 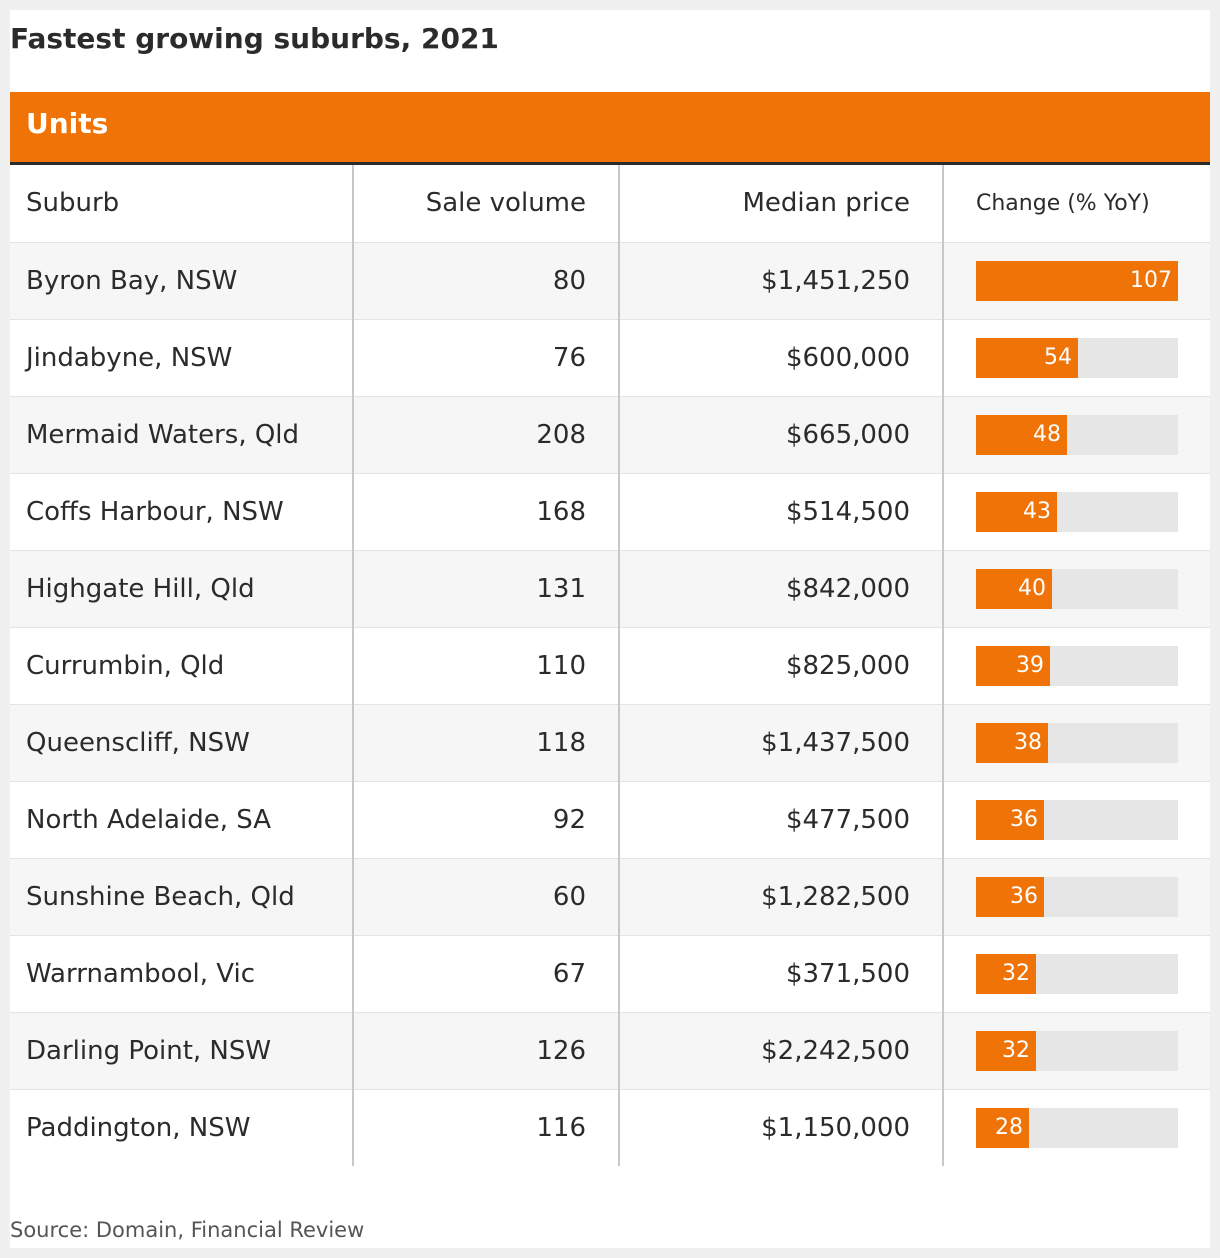 I want to click on cell-median-price: $1,150,000, so click(x=781, y=1127).